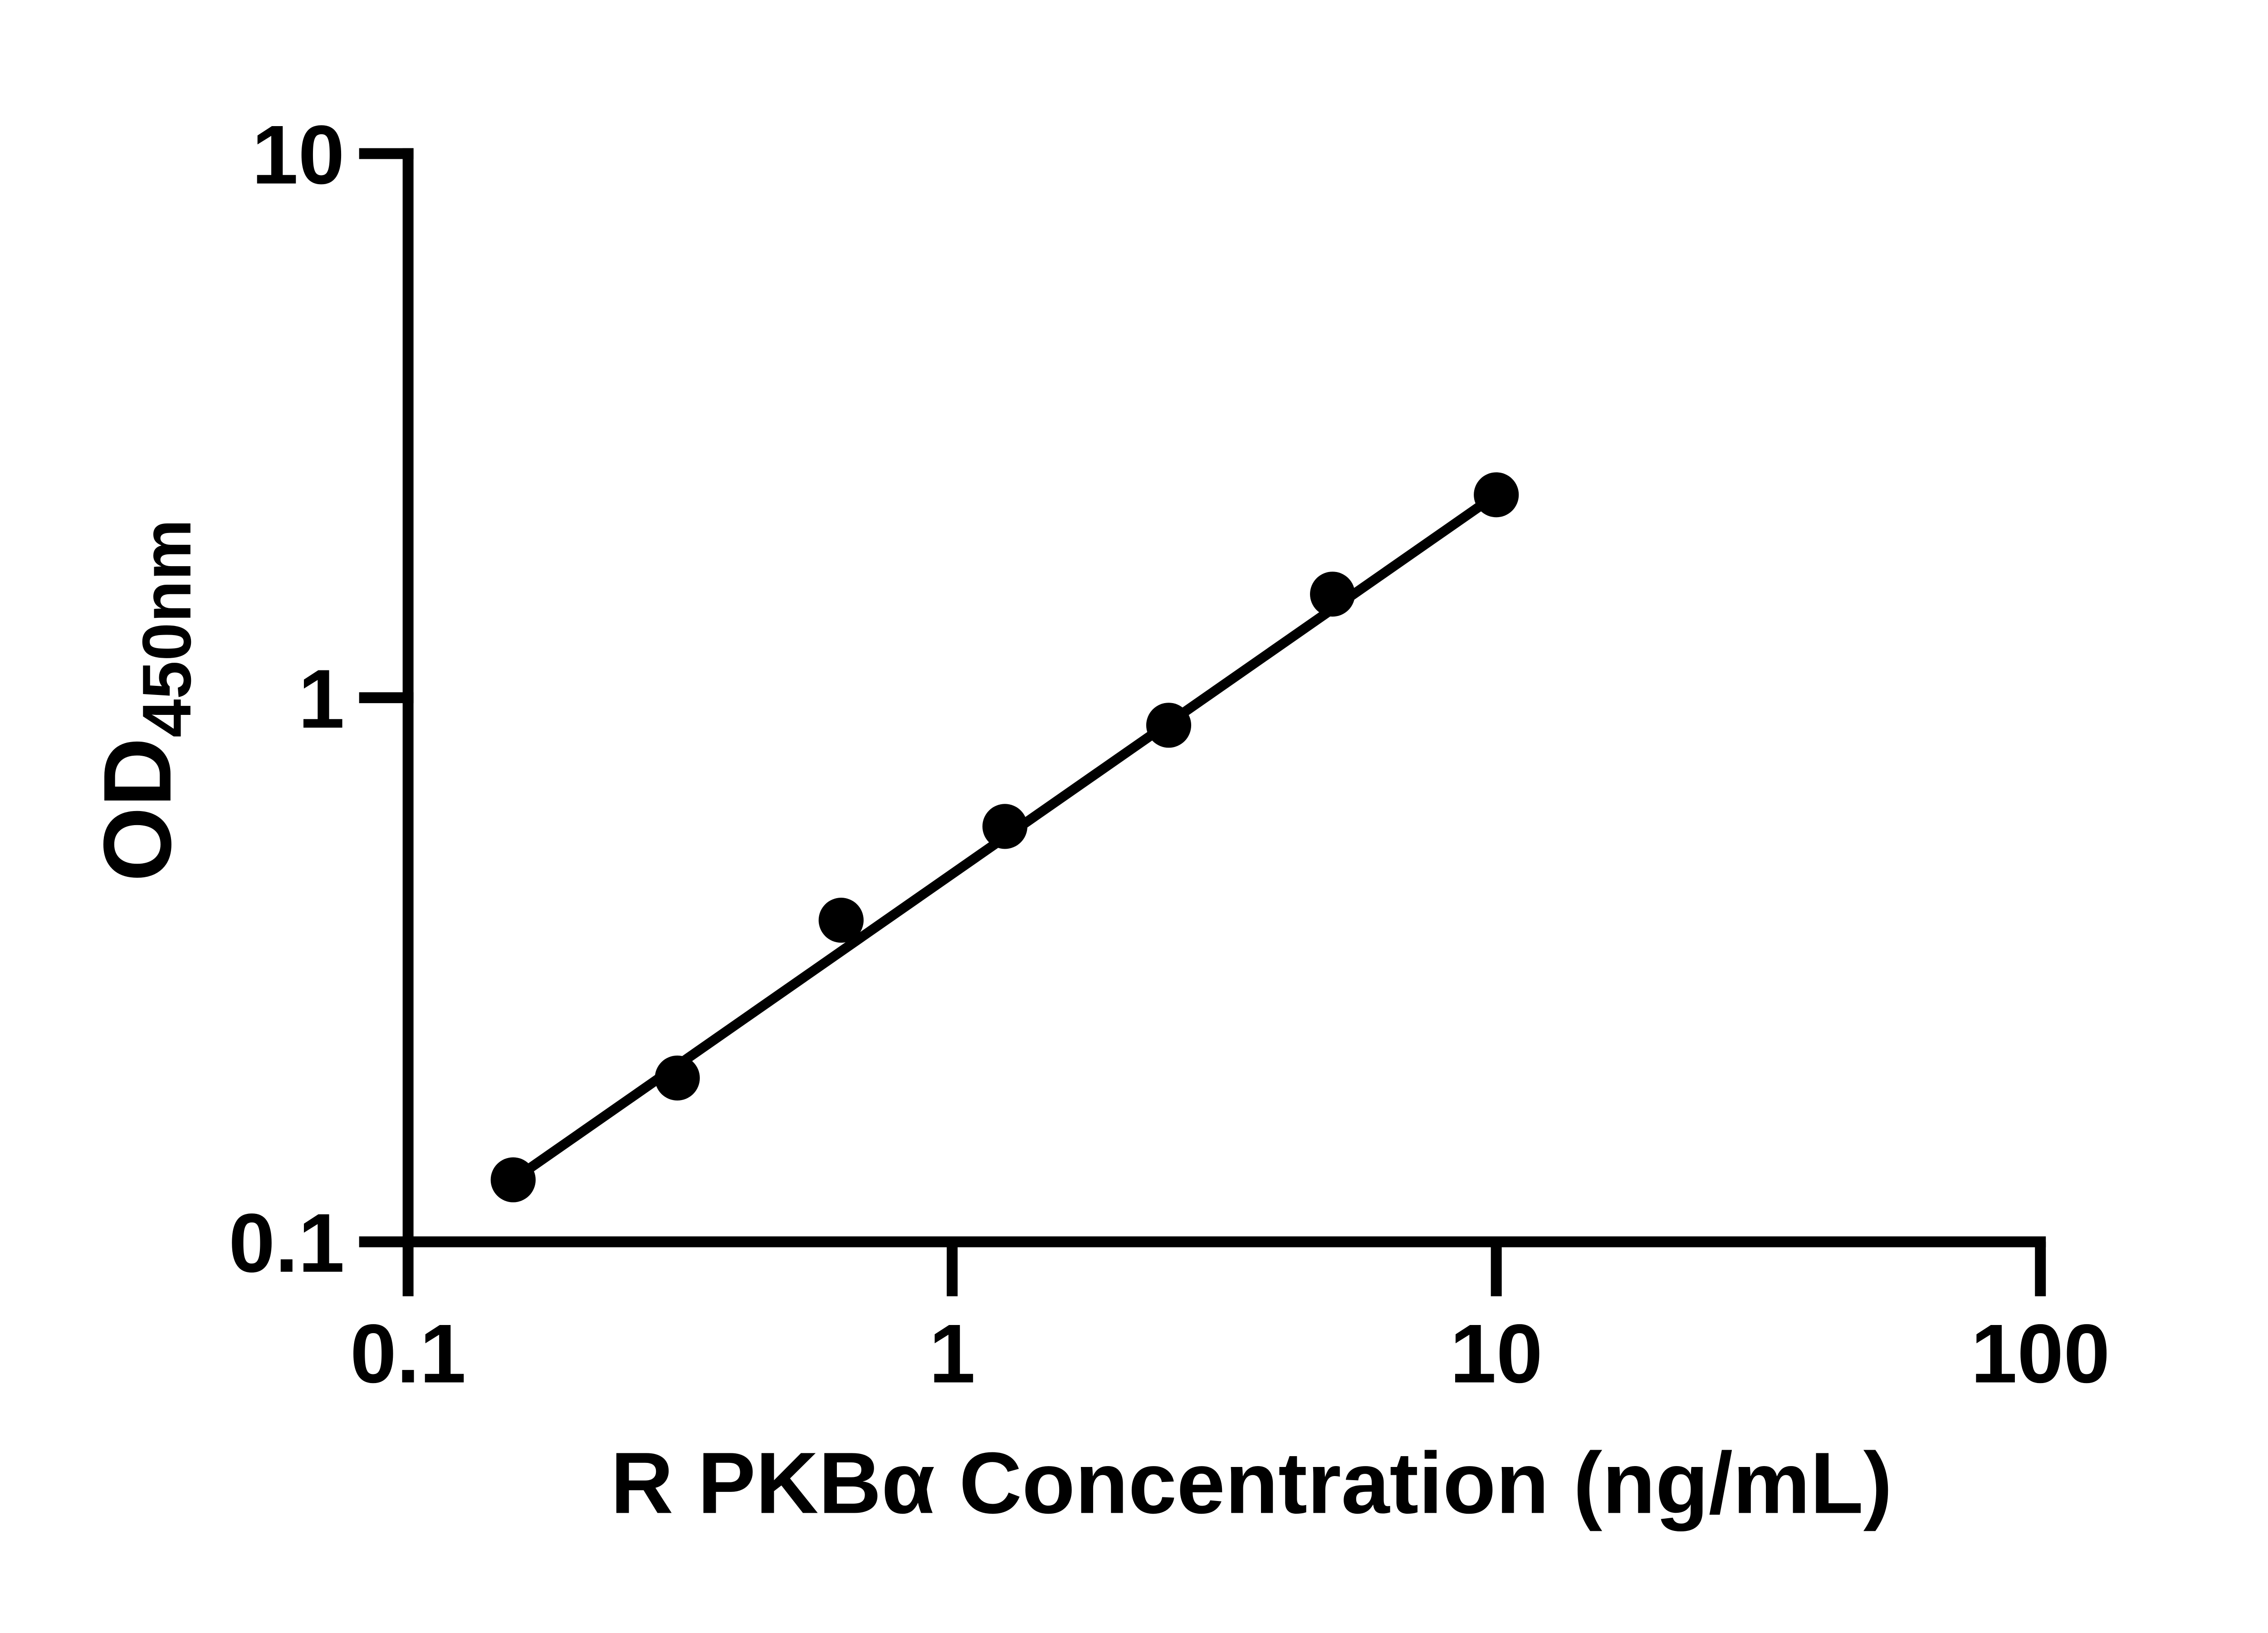 The image size is (2268, 1633). What do you see at coordinates (298, 154) in the screenshot?
I see `y-tick-label: 10` at bounding box center [298, 154].